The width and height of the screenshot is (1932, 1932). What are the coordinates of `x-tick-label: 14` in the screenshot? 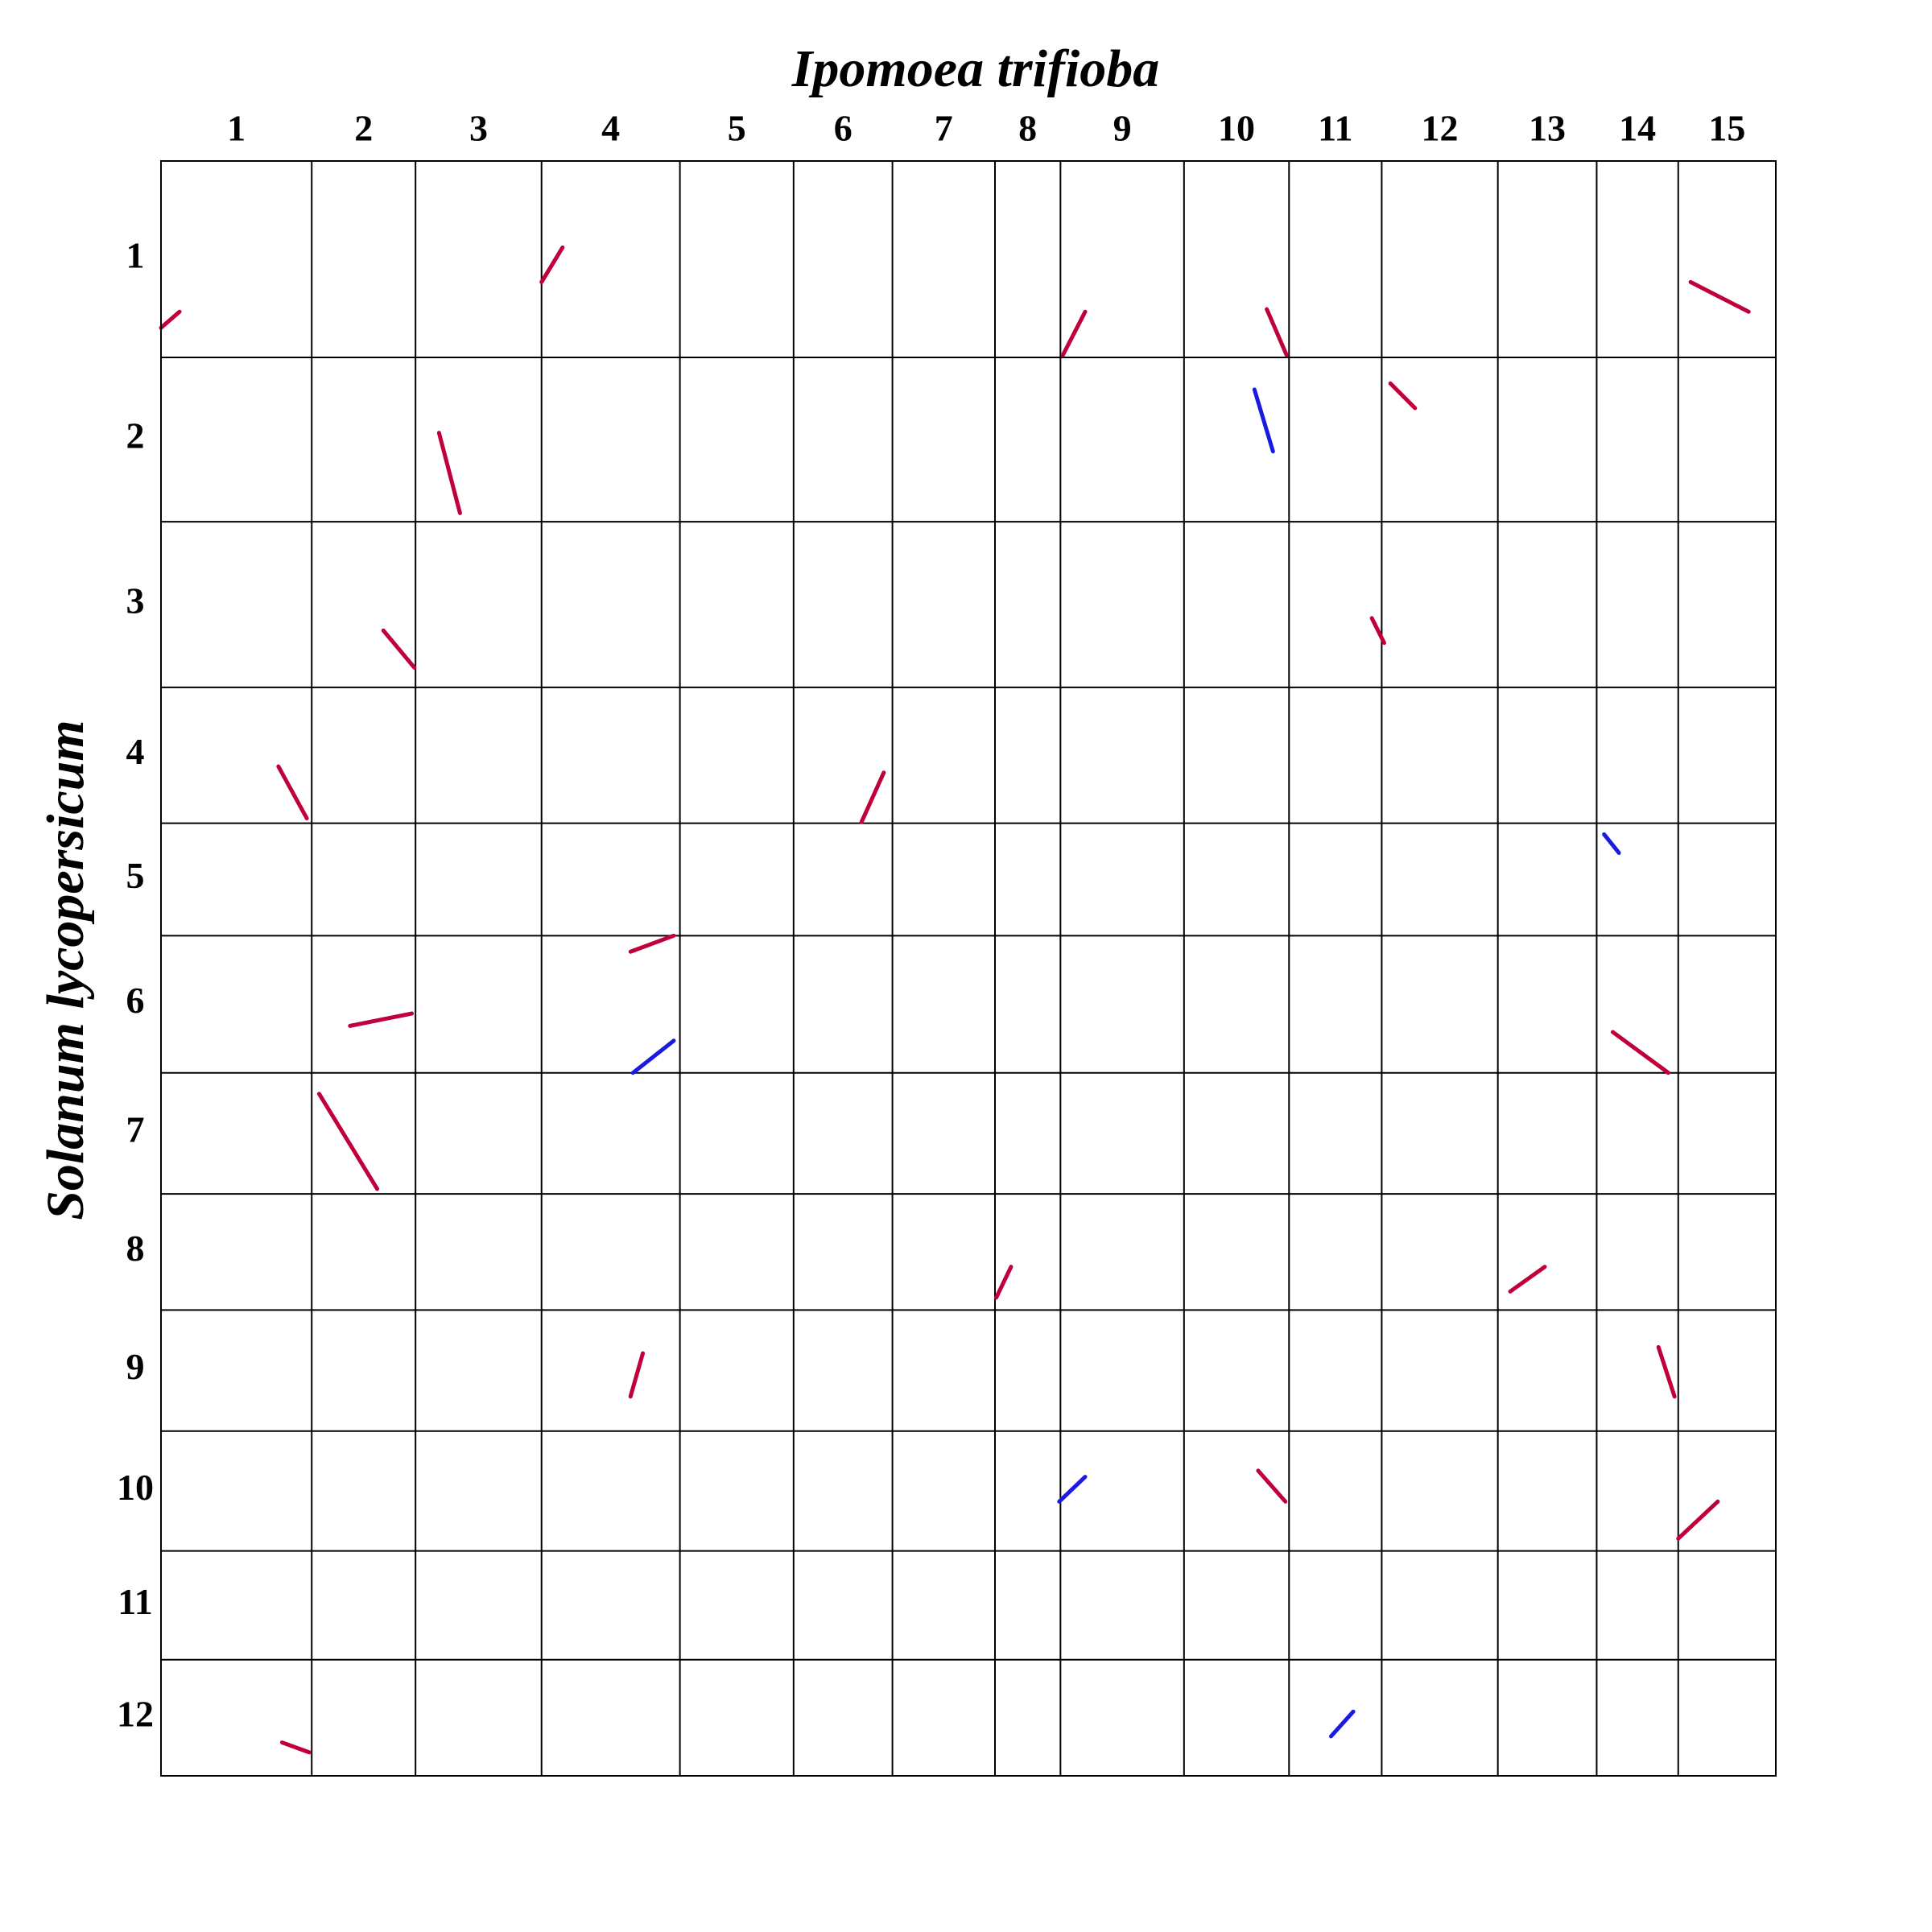 It's located at (1637, 128).